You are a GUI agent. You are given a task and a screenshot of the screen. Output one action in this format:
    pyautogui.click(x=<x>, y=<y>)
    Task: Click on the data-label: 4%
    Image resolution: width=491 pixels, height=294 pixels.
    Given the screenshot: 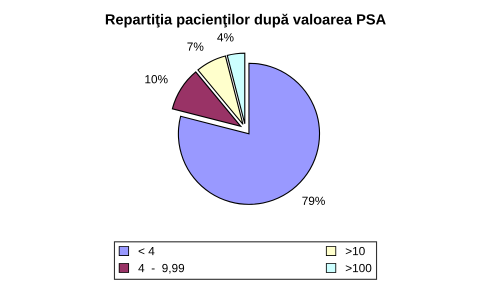 What is the action you would take?
    pyautogui.click(x=225, y=37)
    